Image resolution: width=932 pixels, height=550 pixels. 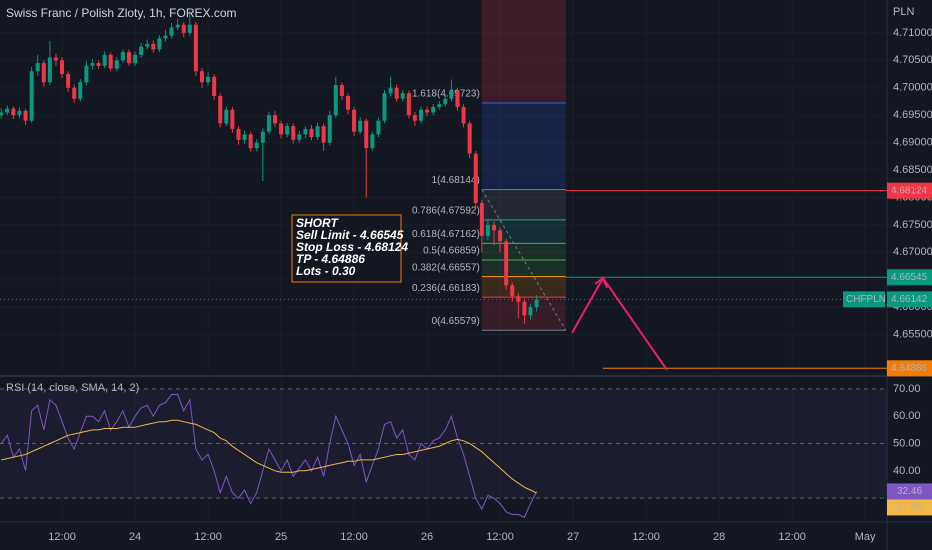 I want to click on fib-label: 0.786(4.67592), so click(x=446, y=210).